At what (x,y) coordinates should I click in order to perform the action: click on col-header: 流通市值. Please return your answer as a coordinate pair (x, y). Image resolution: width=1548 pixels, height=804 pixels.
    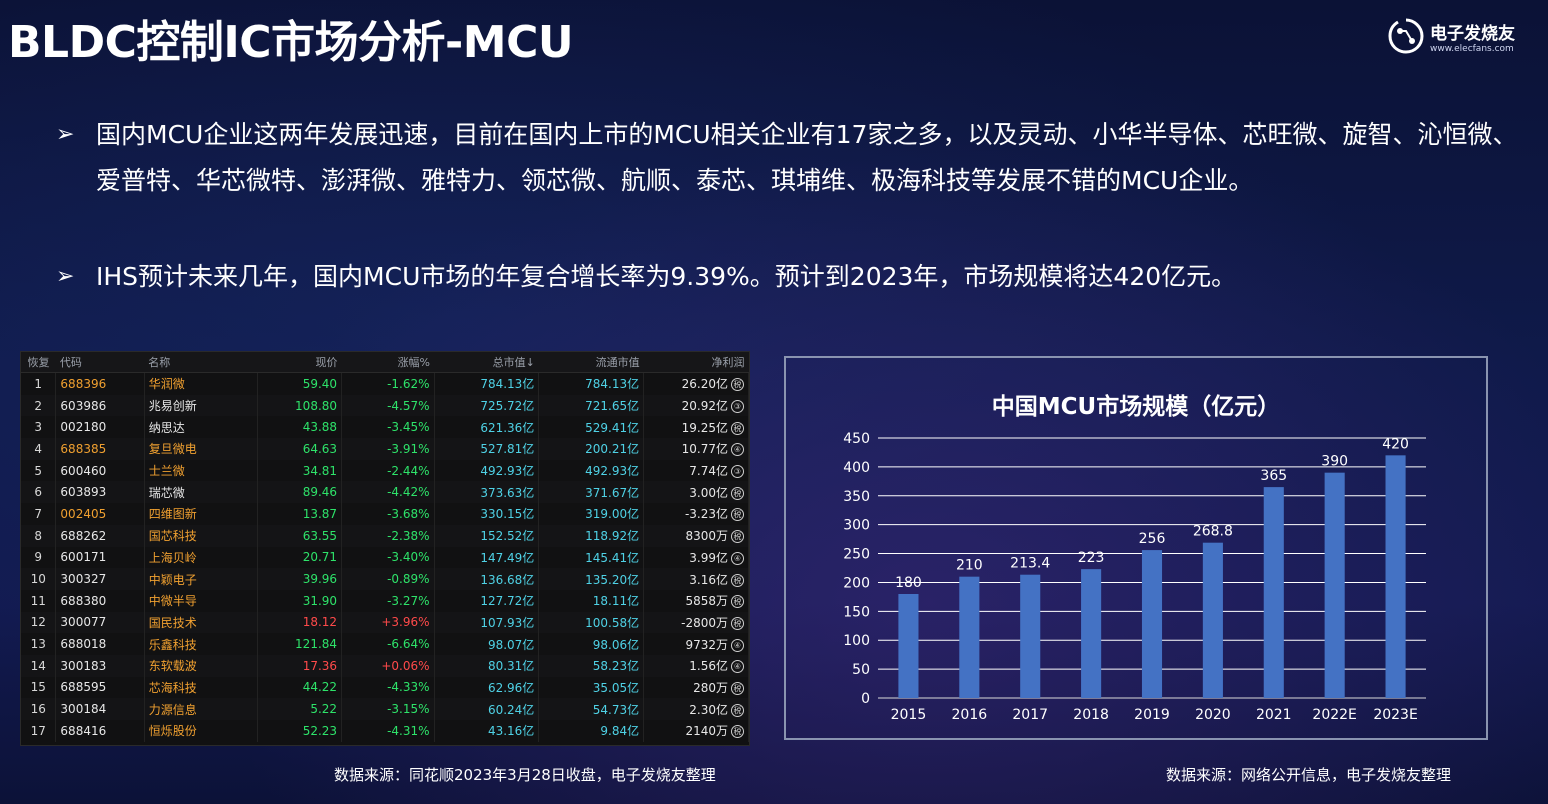
    Looking at the image, I should click on (591, 362).